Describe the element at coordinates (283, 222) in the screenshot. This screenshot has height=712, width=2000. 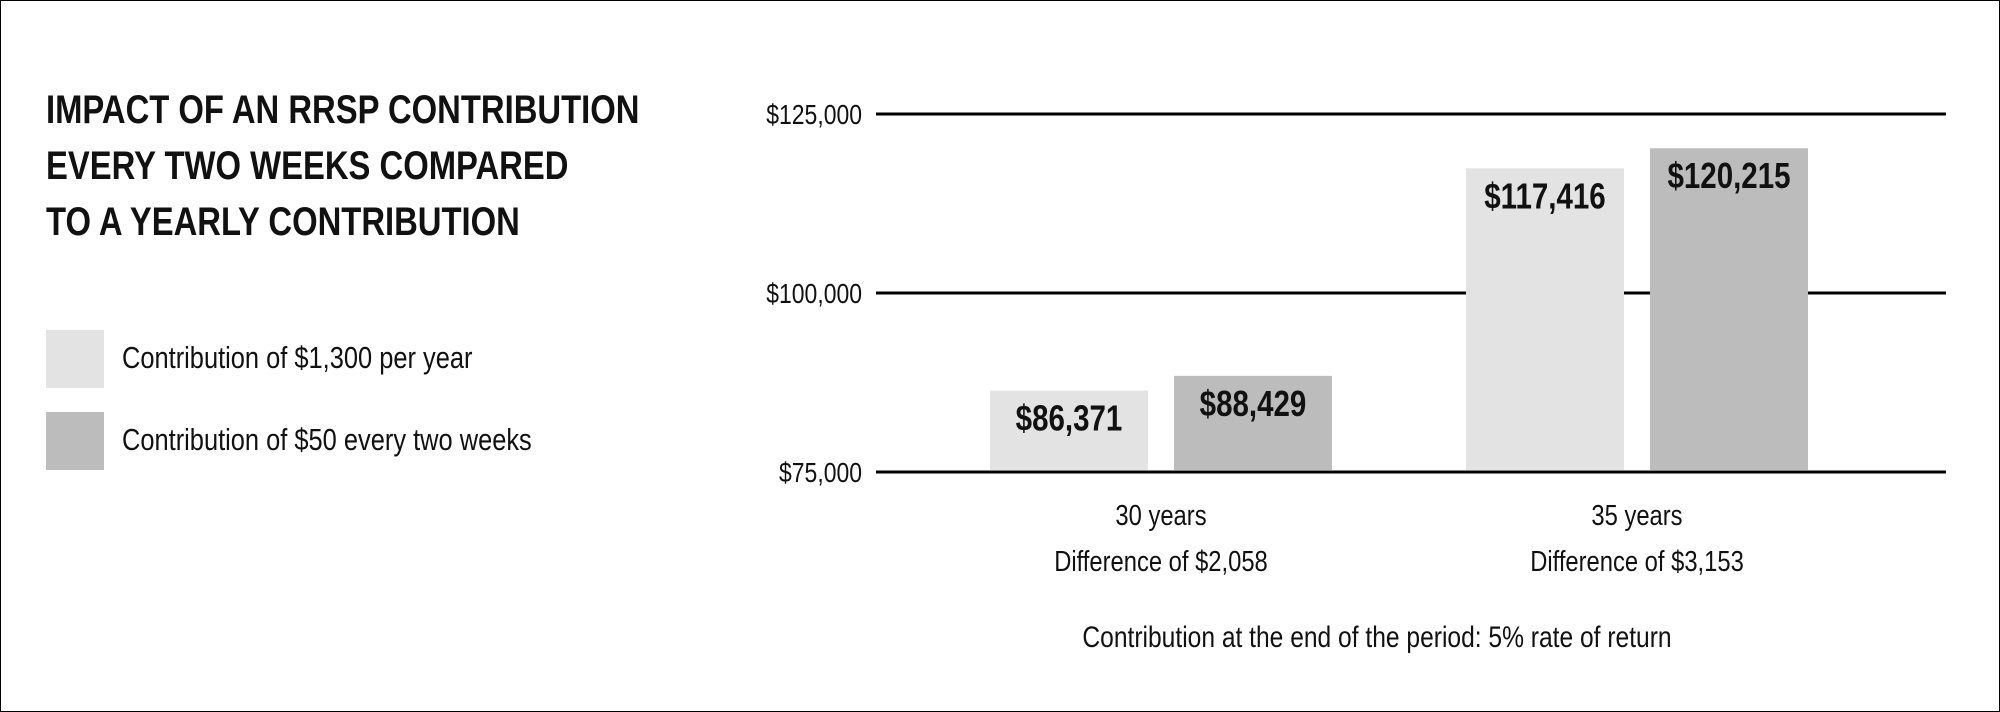
I see `chart-title-line-3: TO A YEARLY CONTRIBUTION` at that location.